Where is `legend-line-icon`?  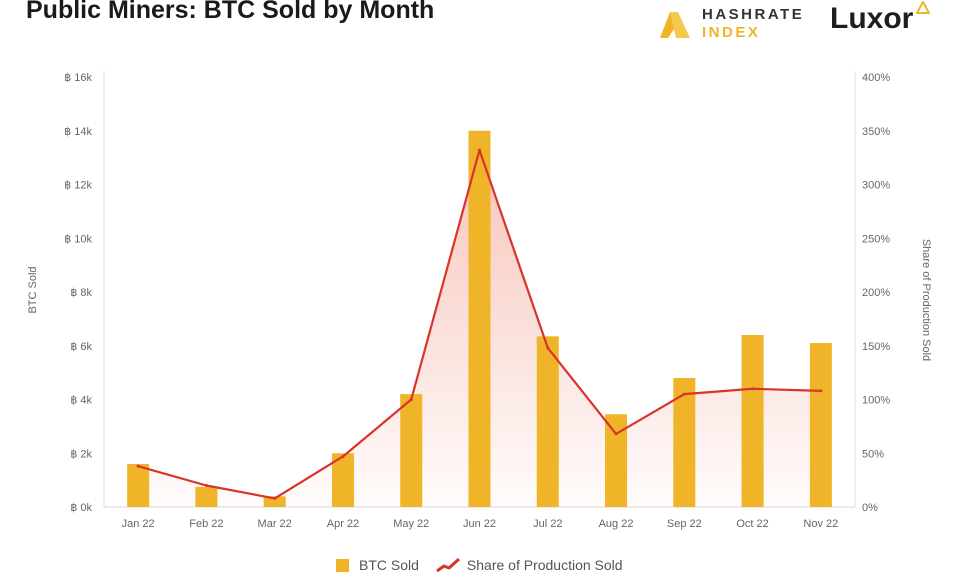 legend-line-icon is located at coordinates (448, 565).